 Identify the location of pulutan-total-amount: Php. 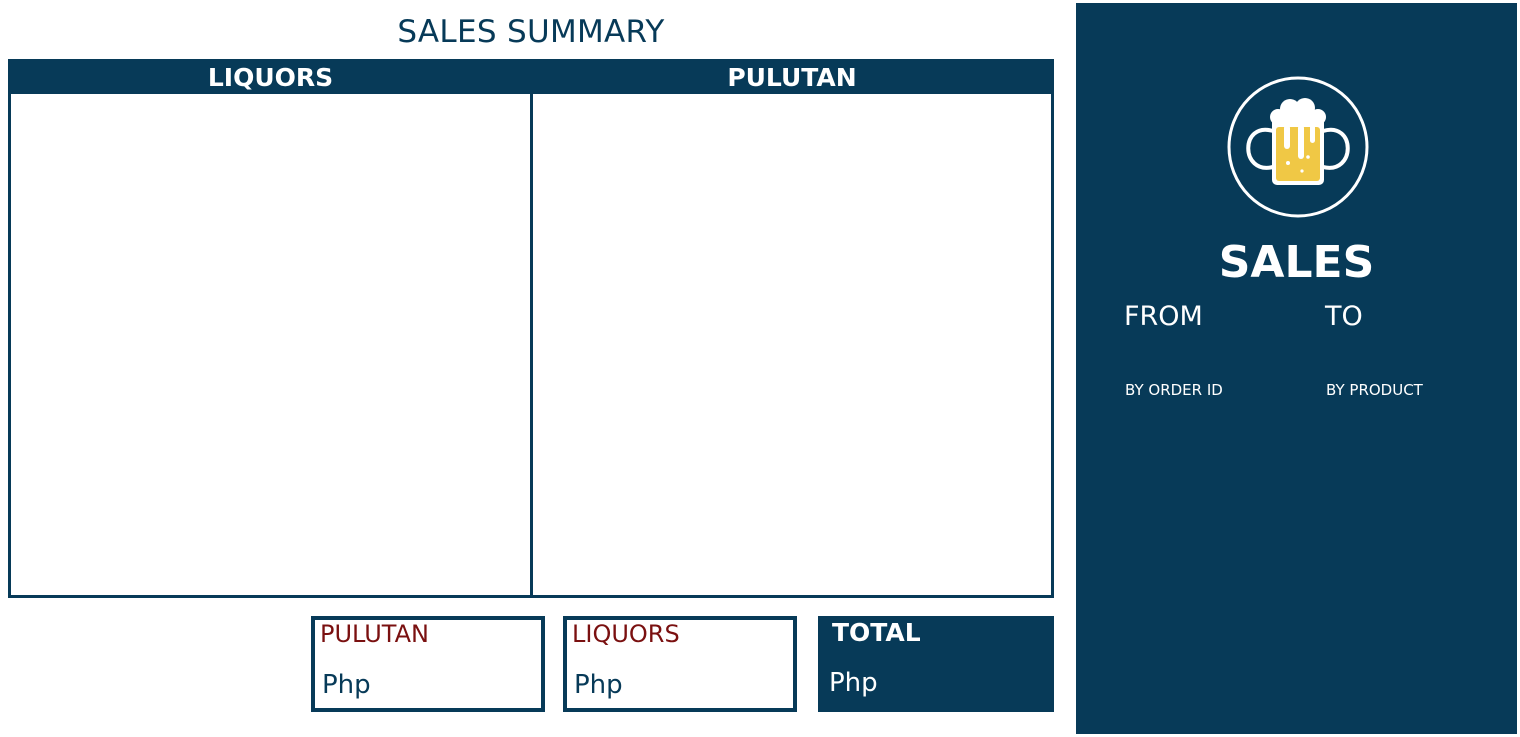
(346, 685).